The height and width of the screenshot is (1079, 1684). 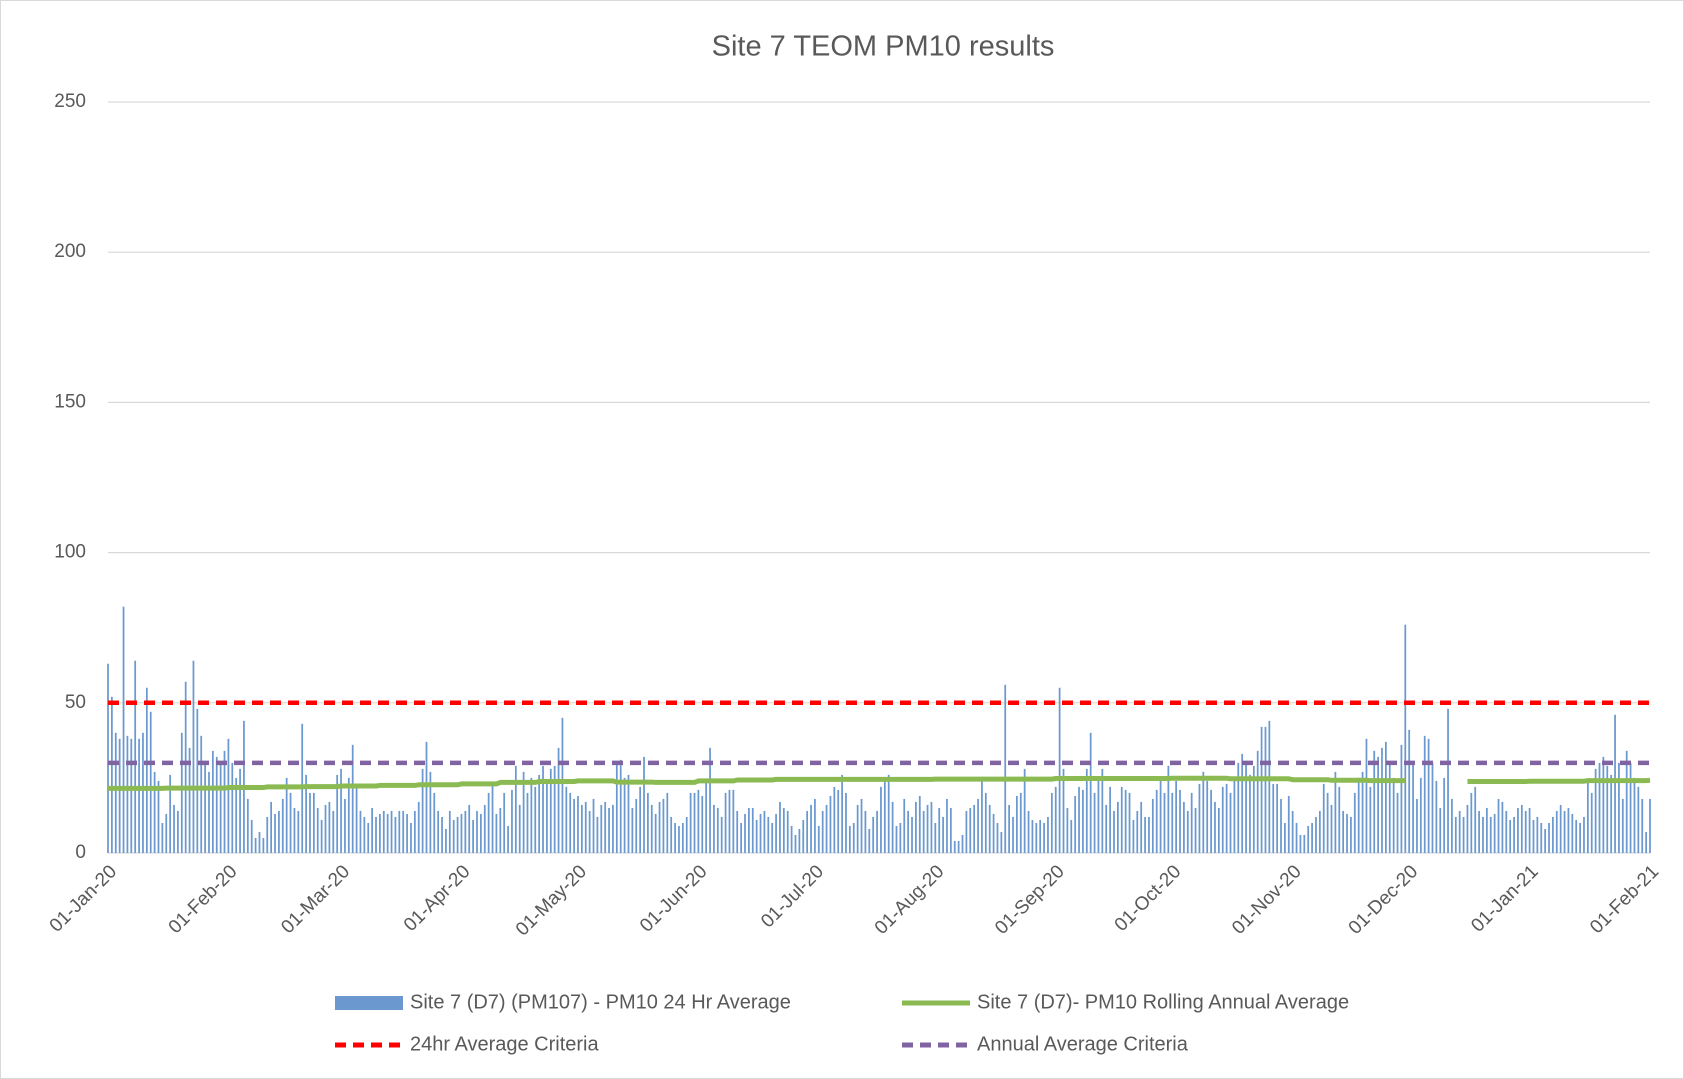 What do you see at coordinates (70, 552) in the screenshot?
I see `y-tick-label: 100` at bounding box center [70, 552].